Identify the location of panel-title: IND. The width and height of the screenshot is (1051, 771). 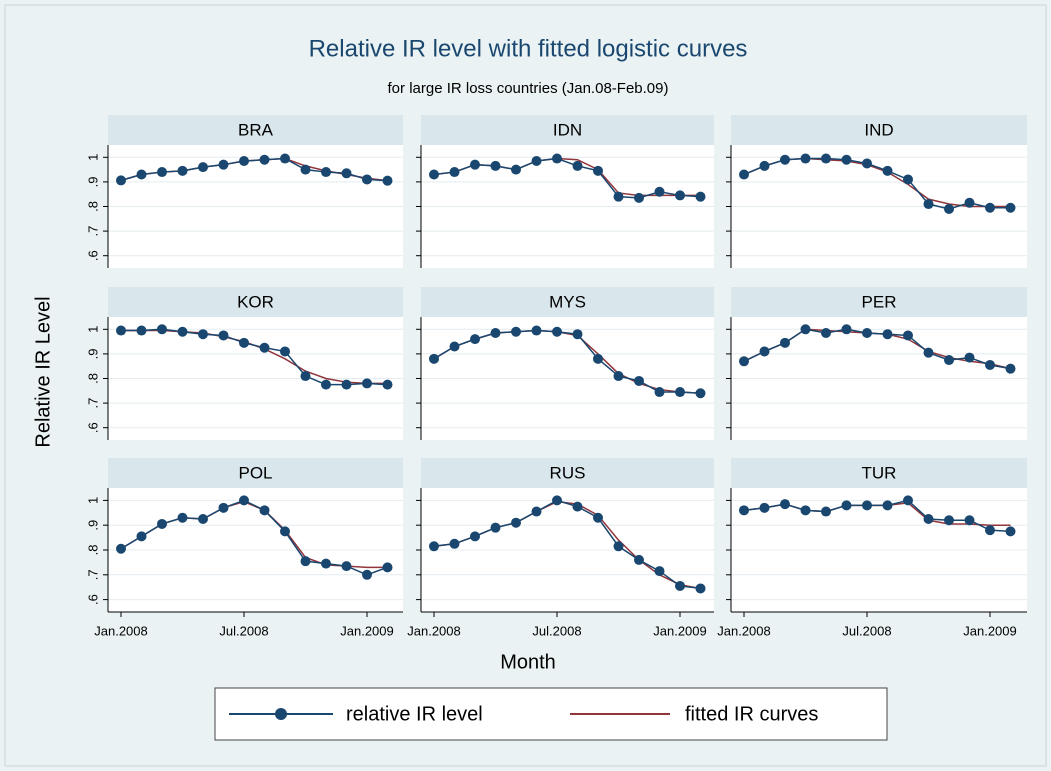
(878, 129).